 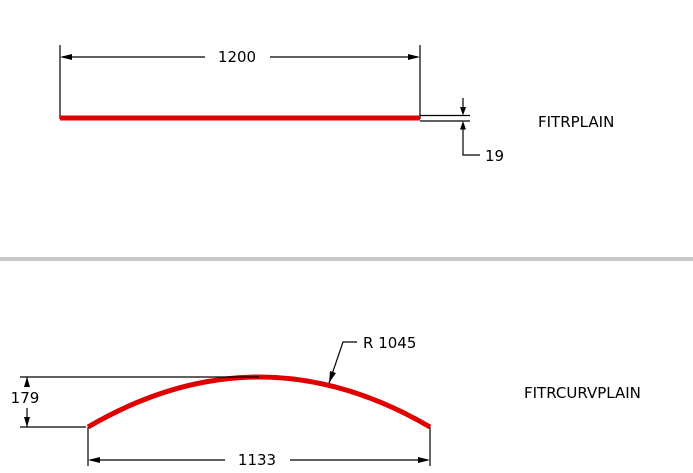 I want to click on curved-part-name: FITRCURVPLAIN, so click(x=582, y=393).